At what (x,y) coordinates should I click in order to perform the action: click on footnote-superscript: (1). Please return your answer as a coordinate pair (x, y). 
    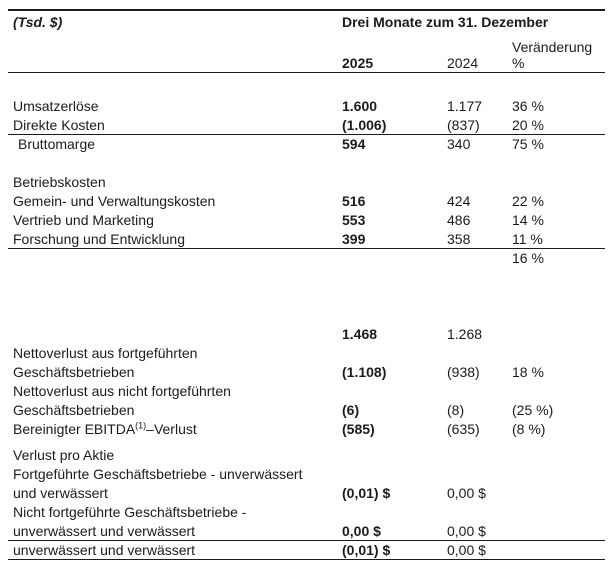
    Looking at the image, I should click on (141, 425).